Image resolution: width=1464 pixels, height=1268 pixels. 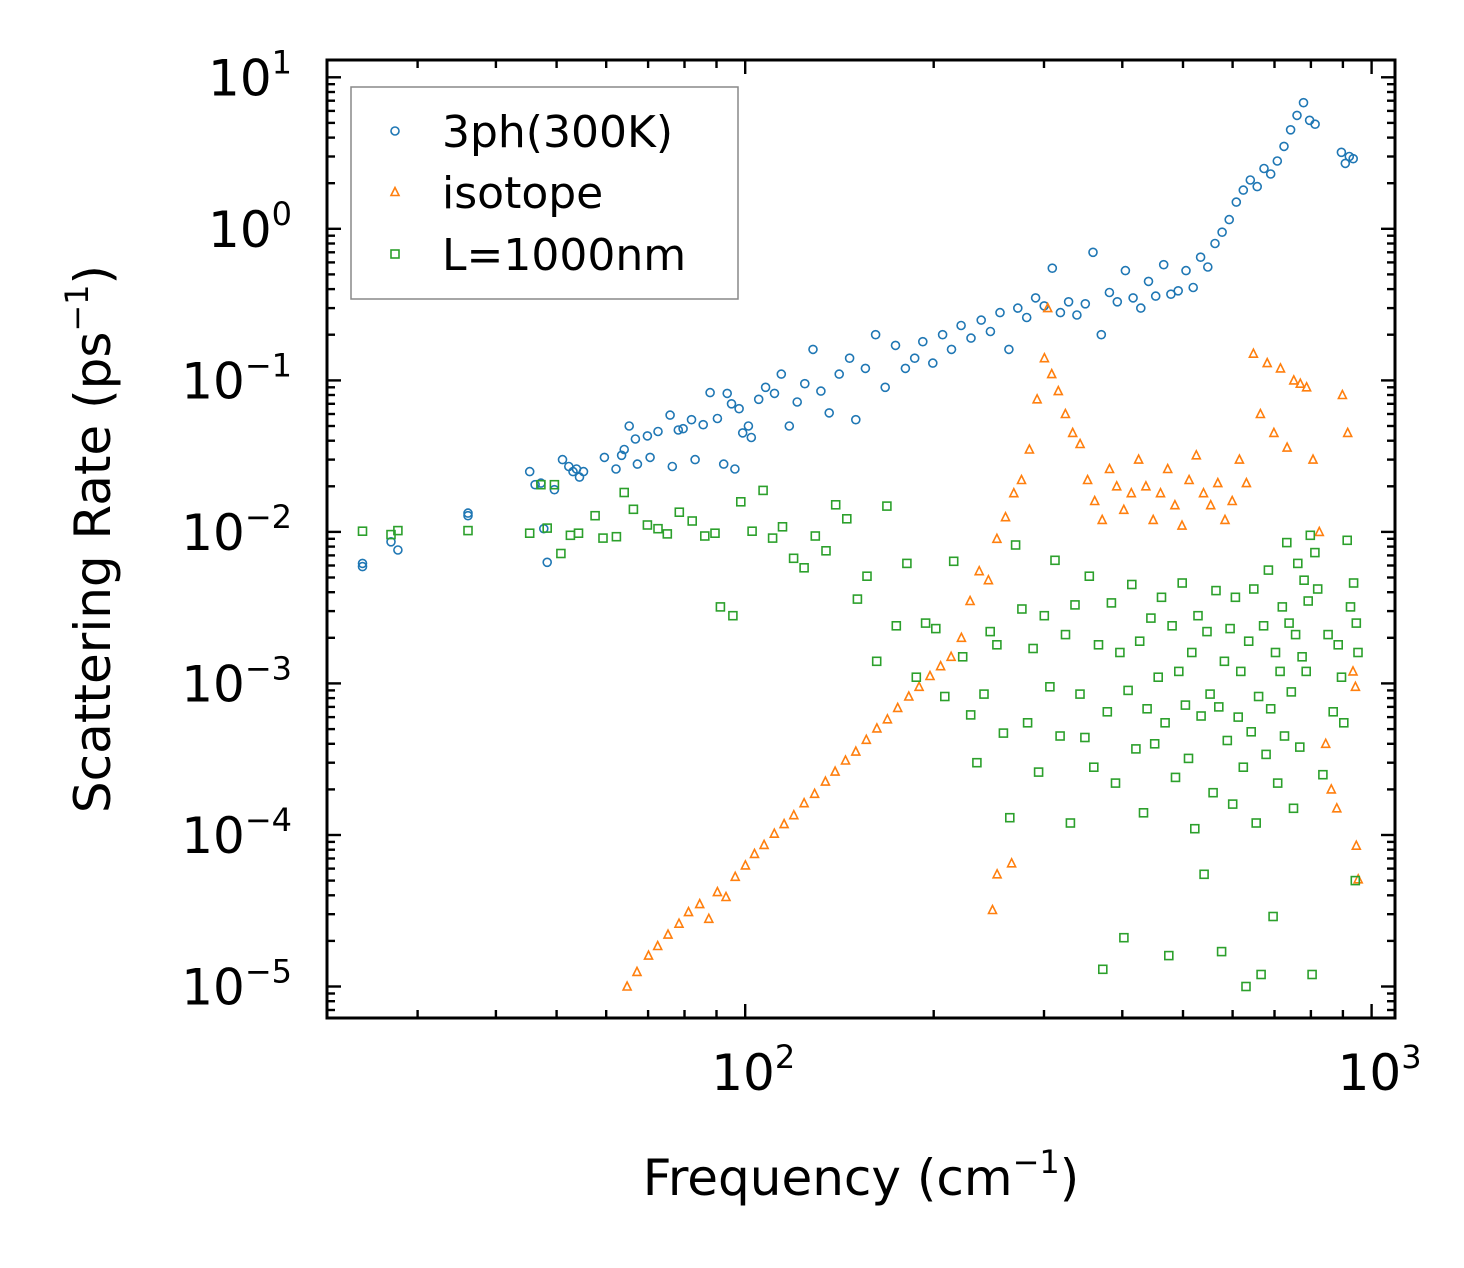 I want to click on y-tick-label-10-exponent: 1, so click(x=282, y=62).